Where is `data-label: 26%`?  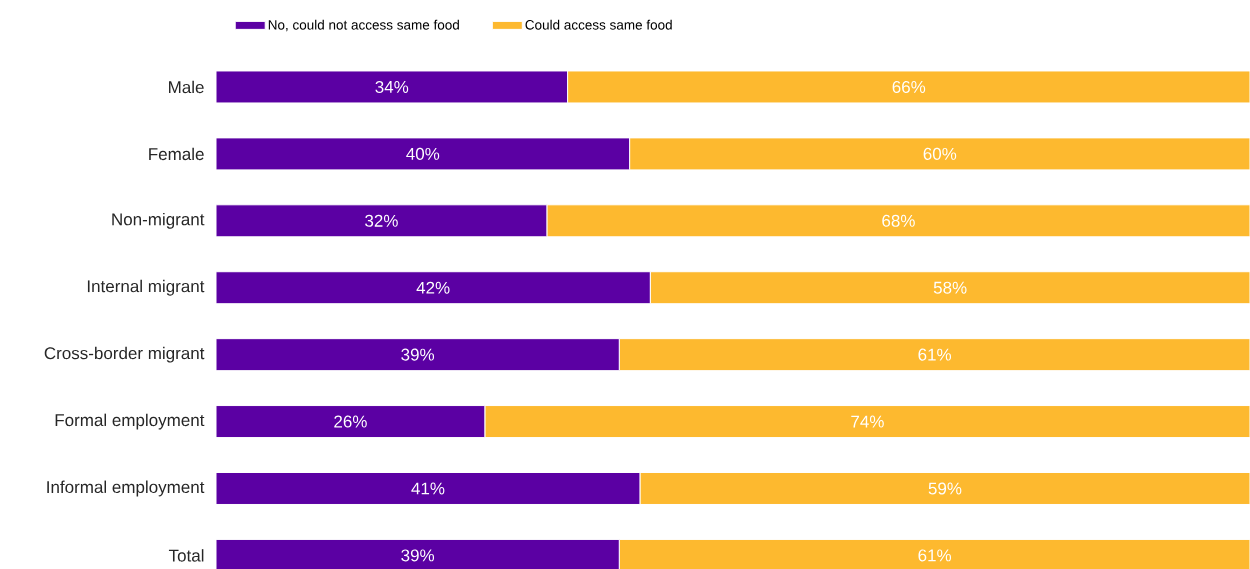 data-label: 26% is located at coordinates (350, 421).